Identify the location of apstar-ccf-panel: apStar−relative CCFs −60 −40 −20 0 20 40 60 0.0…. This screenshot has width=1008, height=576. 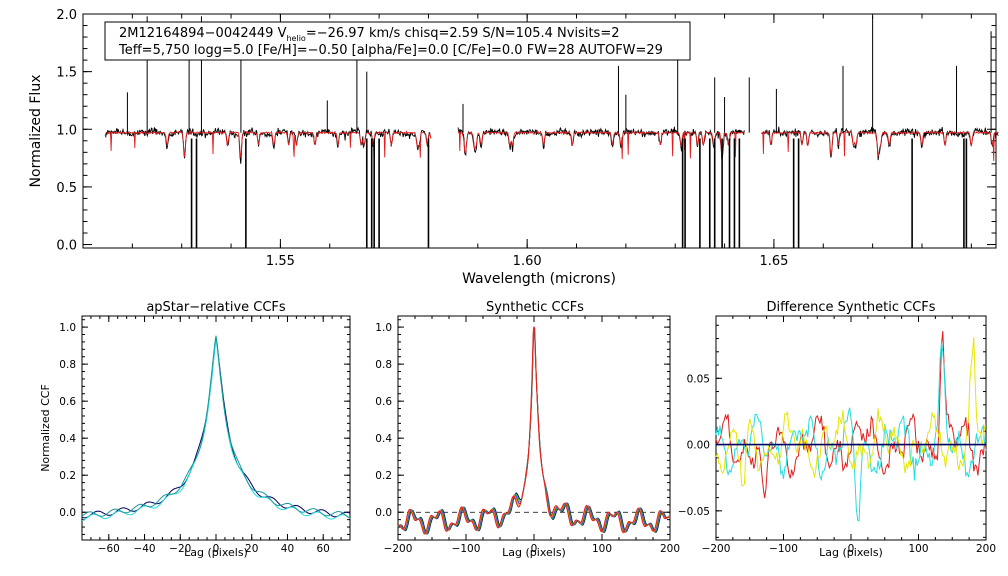
(195, 429).